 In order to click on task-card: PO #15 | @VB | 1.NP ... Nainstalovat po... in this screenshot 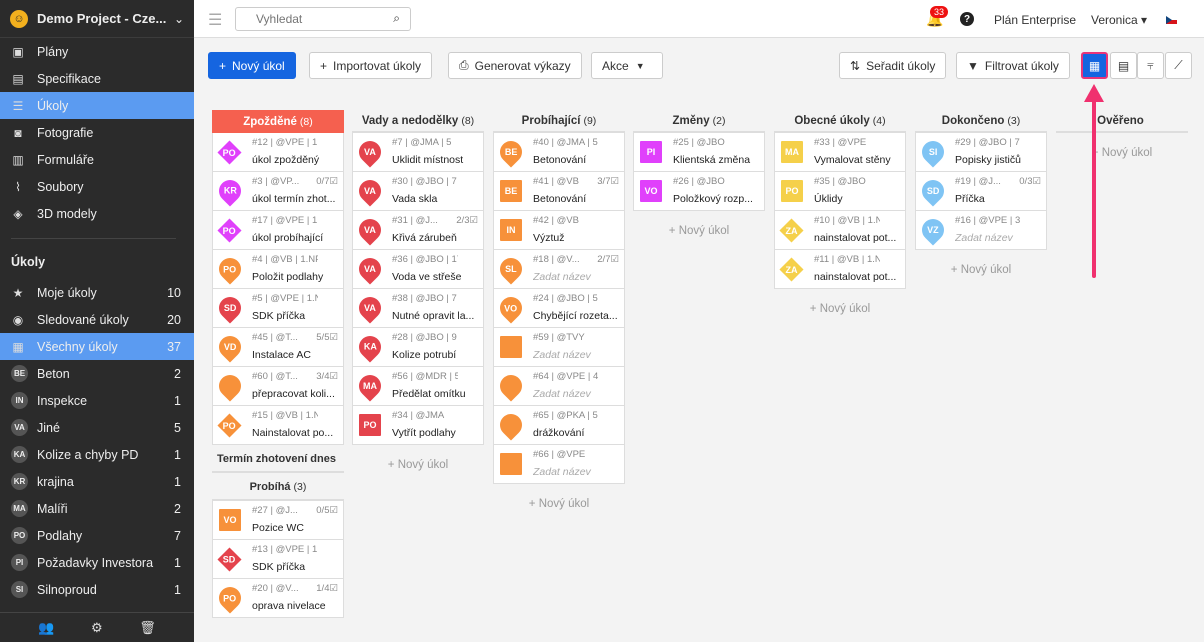, I will do `click(278, 425)`.